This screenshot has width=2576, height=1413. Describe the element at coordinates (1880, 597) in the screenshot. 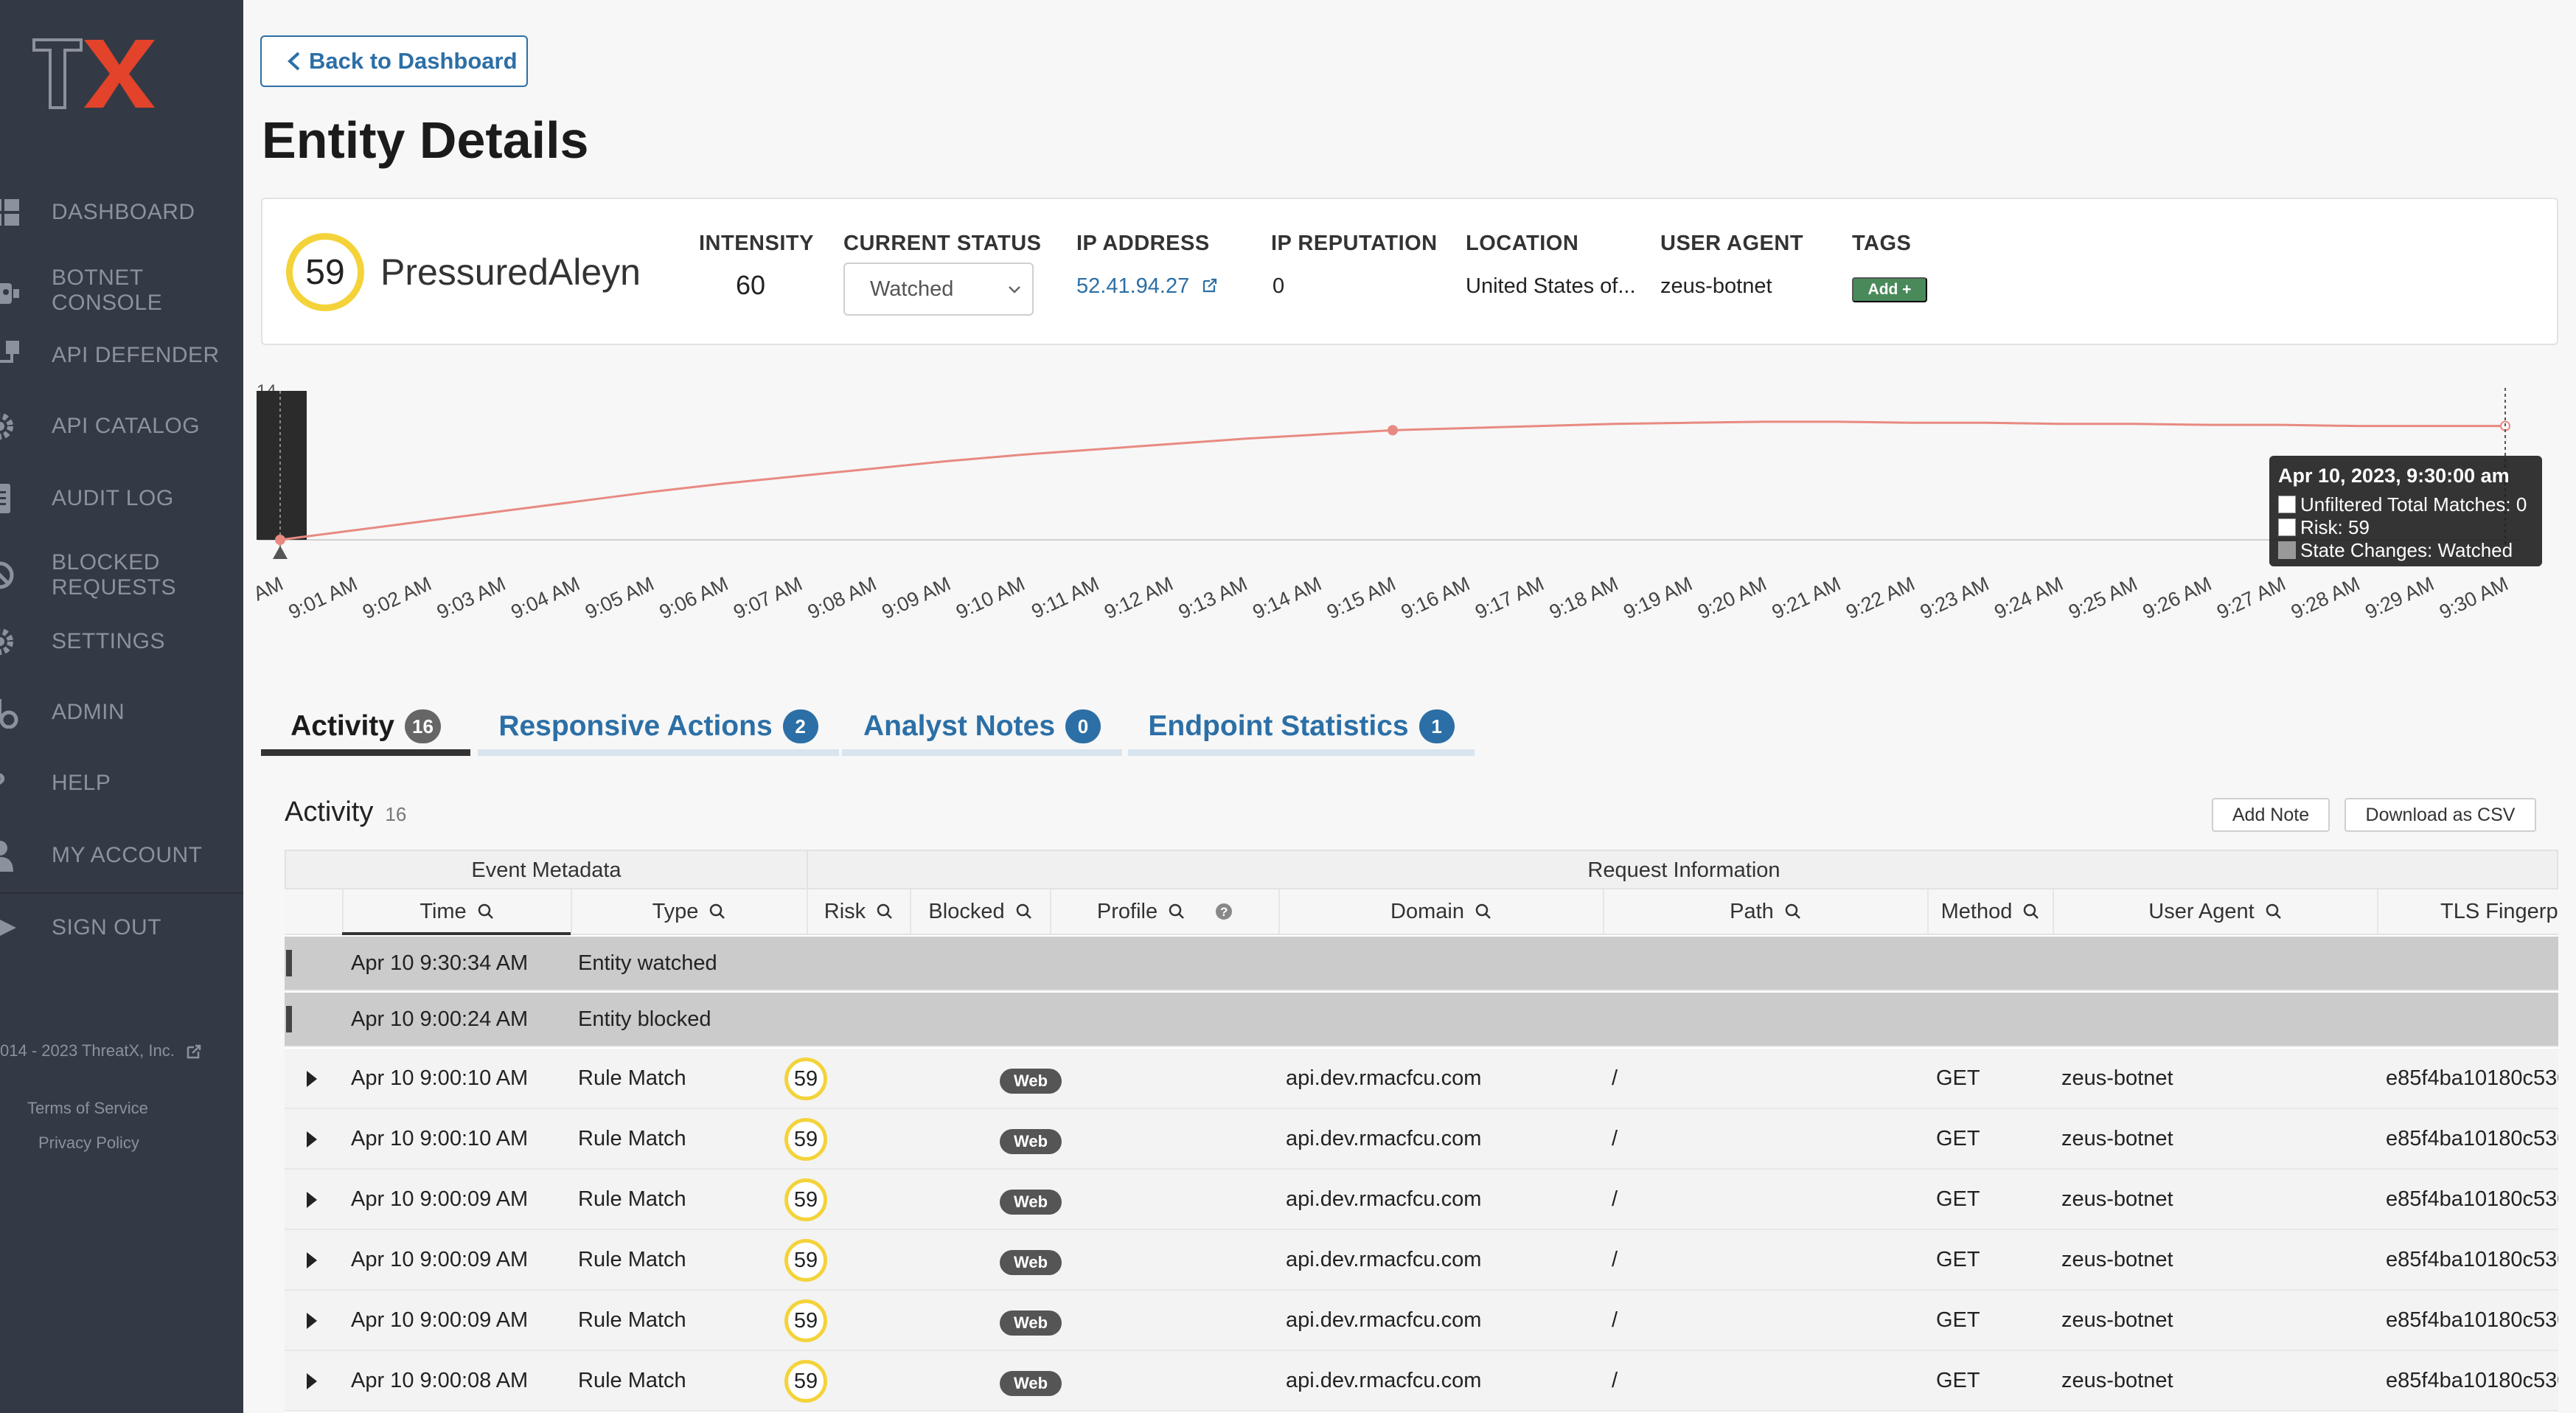

I see `x-tick-label: 9:22 AM` at that location.